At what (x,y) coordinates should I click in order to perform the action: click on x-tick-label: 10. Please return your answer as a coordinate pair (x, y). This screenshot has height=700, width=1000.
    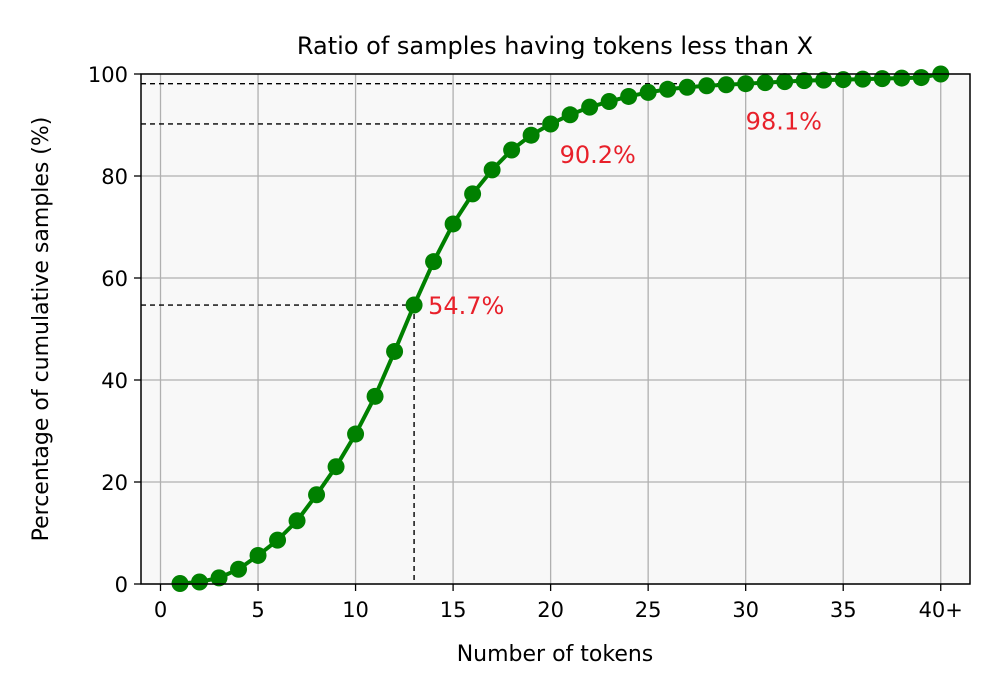
    Looking at the image, I should click on (355, 610).